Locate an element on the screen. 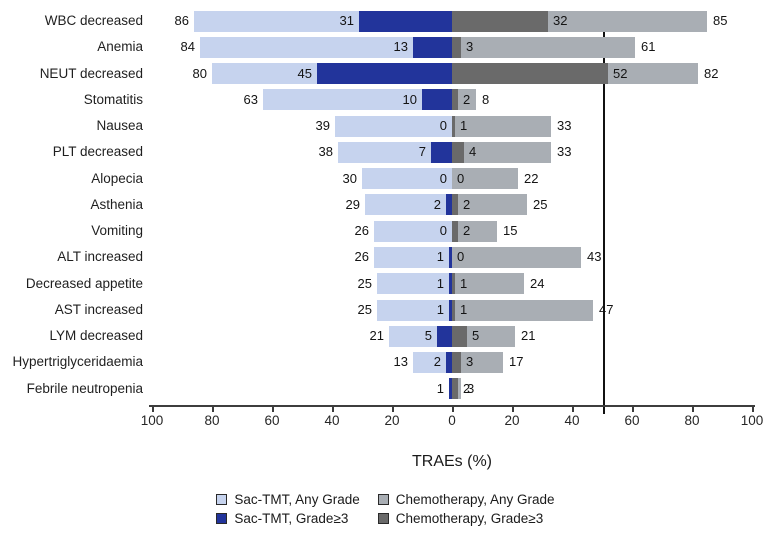 The height and width of the screenshot is (538, 771). value-label-sac-grade3: 13 is located at coordinates (400, 47).